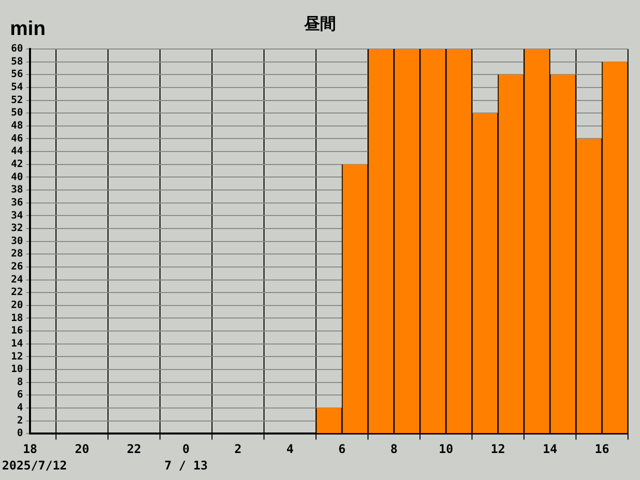 Image resolution: width=640 pixels, height=480 pixels. What do you see at coordinates (17, 356) in the screenshot?
I see `y-tick-label: 12` at bounding box center [17, 356].